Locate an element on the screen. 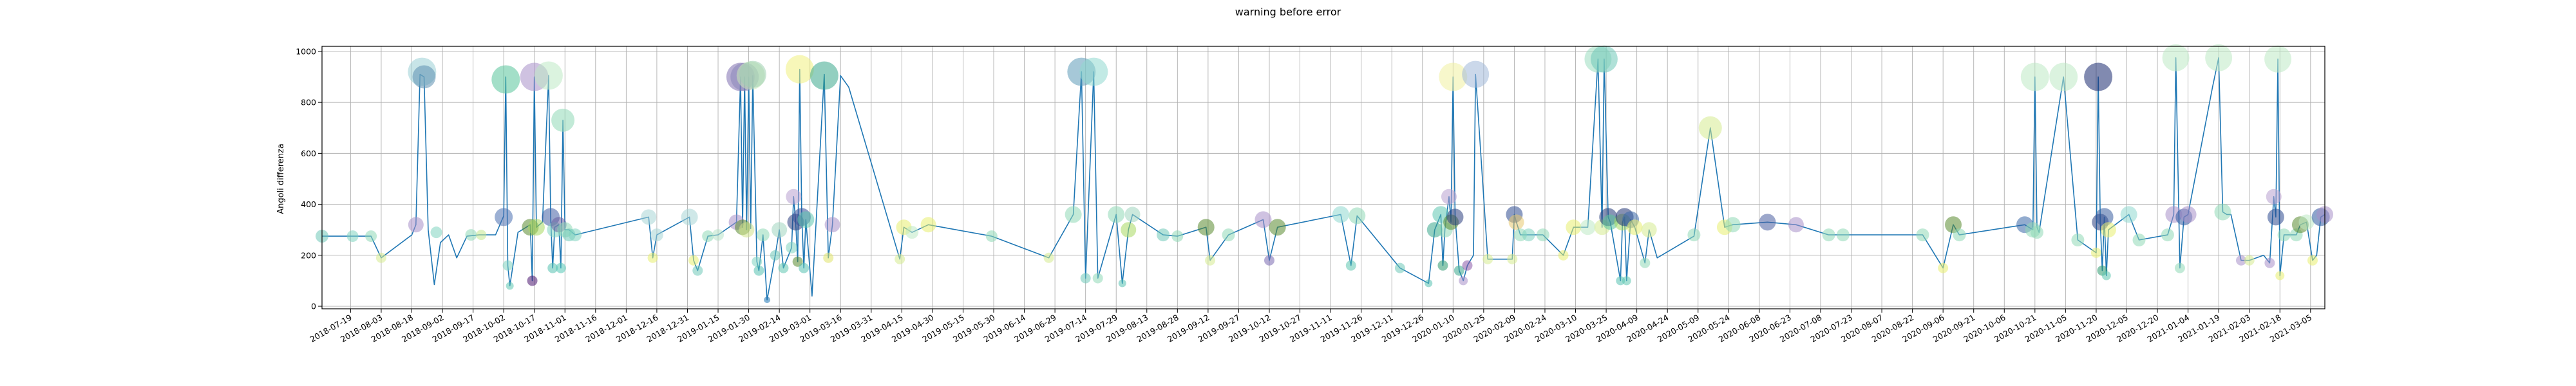 This screenshot has height=386, width=2576. y-tick-label: 600 is located at coordinates (309, 153).